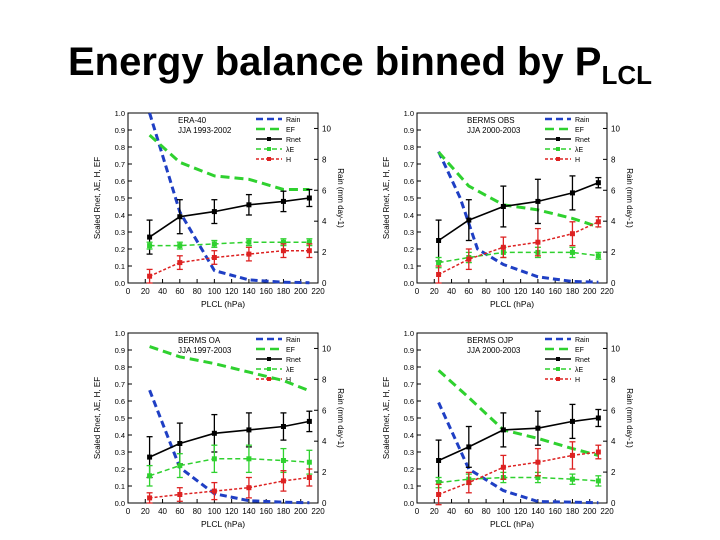  What do you see at coordinates (521, 511) in the screenshot?
I see `x-tick-label: 120` at bounding box center [521, 511].